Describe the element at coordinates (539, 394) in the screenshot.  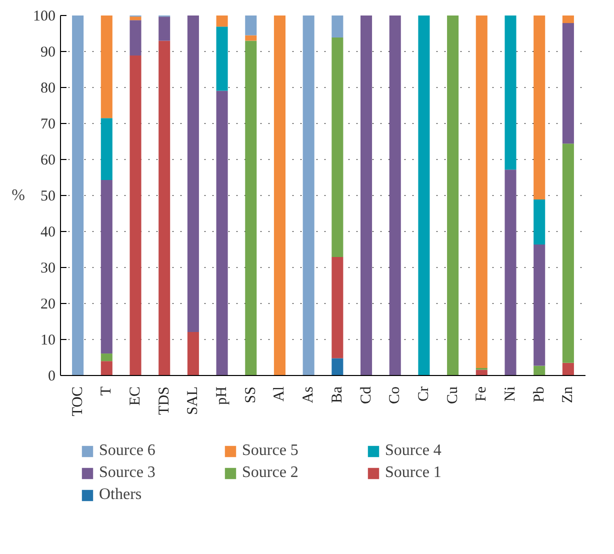
I see `x-tick-label: Pb` at that location.